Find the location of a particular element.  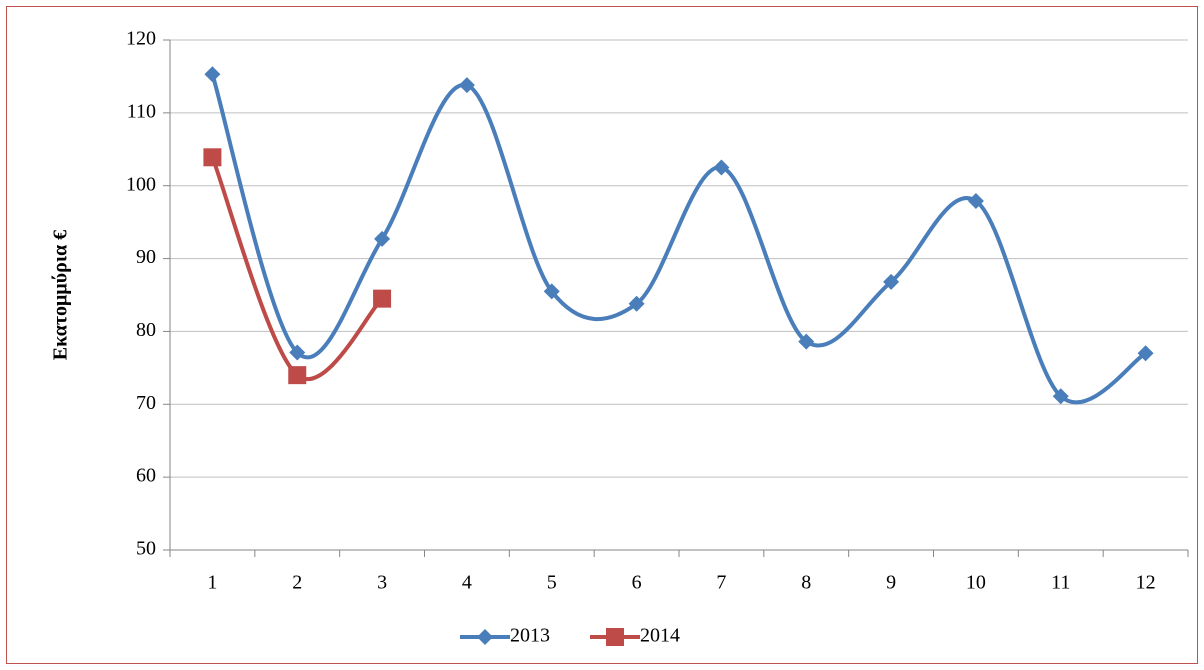

x-tick-label: 10 is located at coordinates (976, 583).